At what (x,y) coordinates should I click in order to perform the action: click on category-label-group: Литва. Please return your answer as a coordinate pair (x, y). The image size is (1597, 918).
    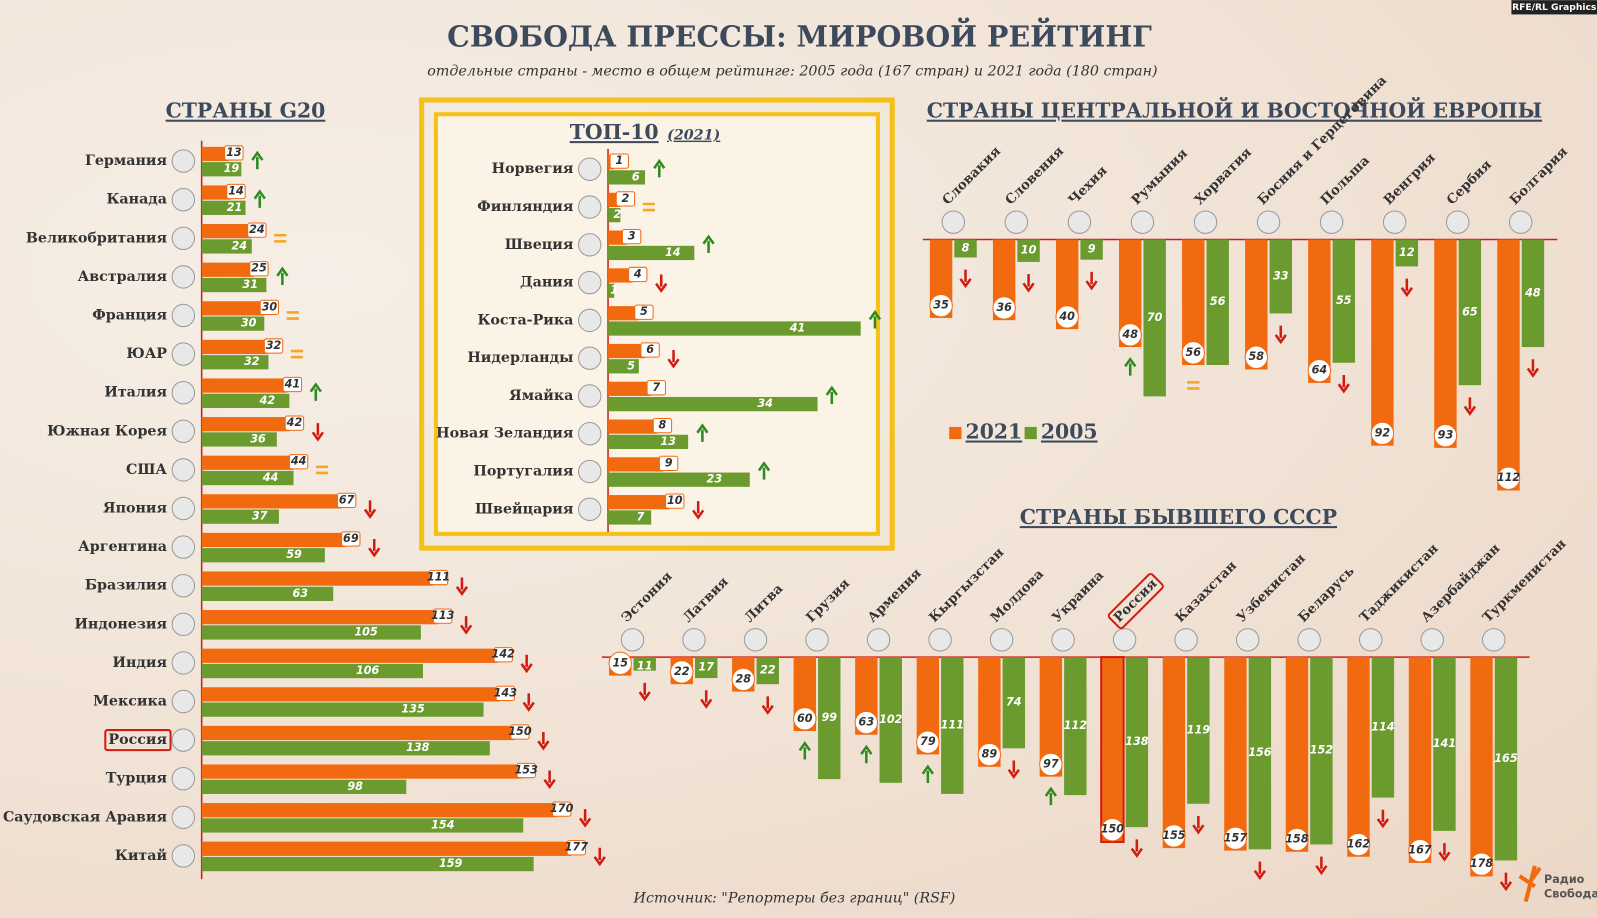
    Looking at the image, I should click on (764, 603).